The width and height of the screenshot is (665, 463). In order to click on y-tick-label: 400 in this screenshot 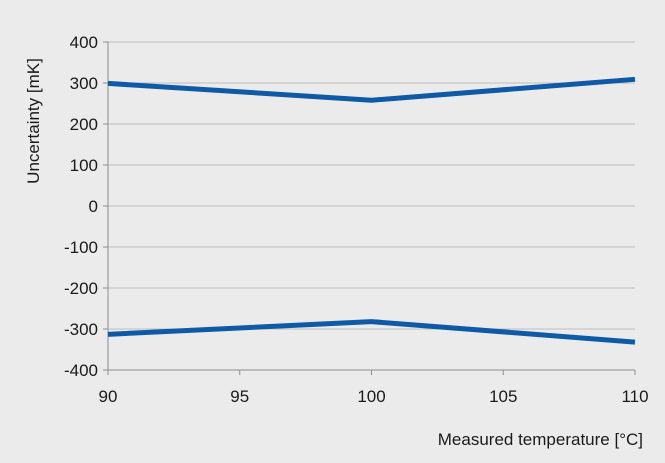, I will do `click(84, 42)`.